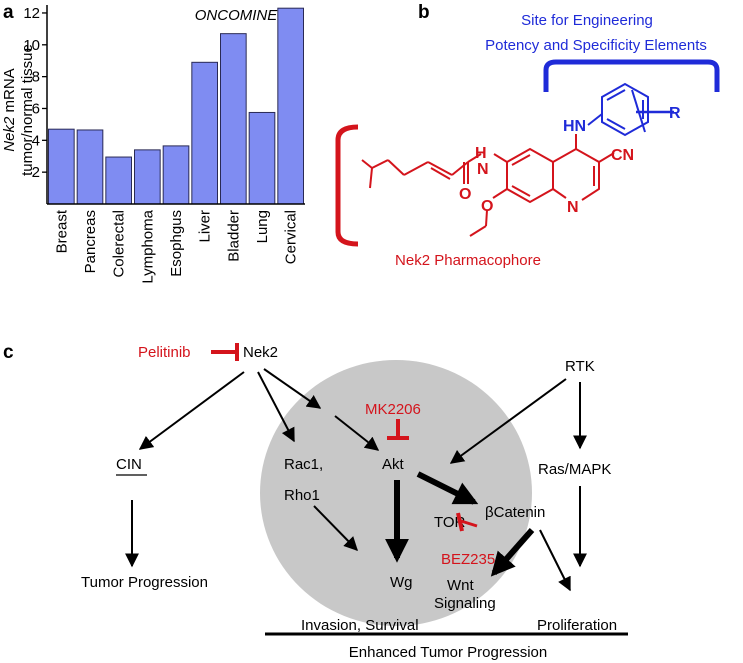 The height and width of the screenshot is (663, 743). I want to click on site-bracket, so click(631, 75).